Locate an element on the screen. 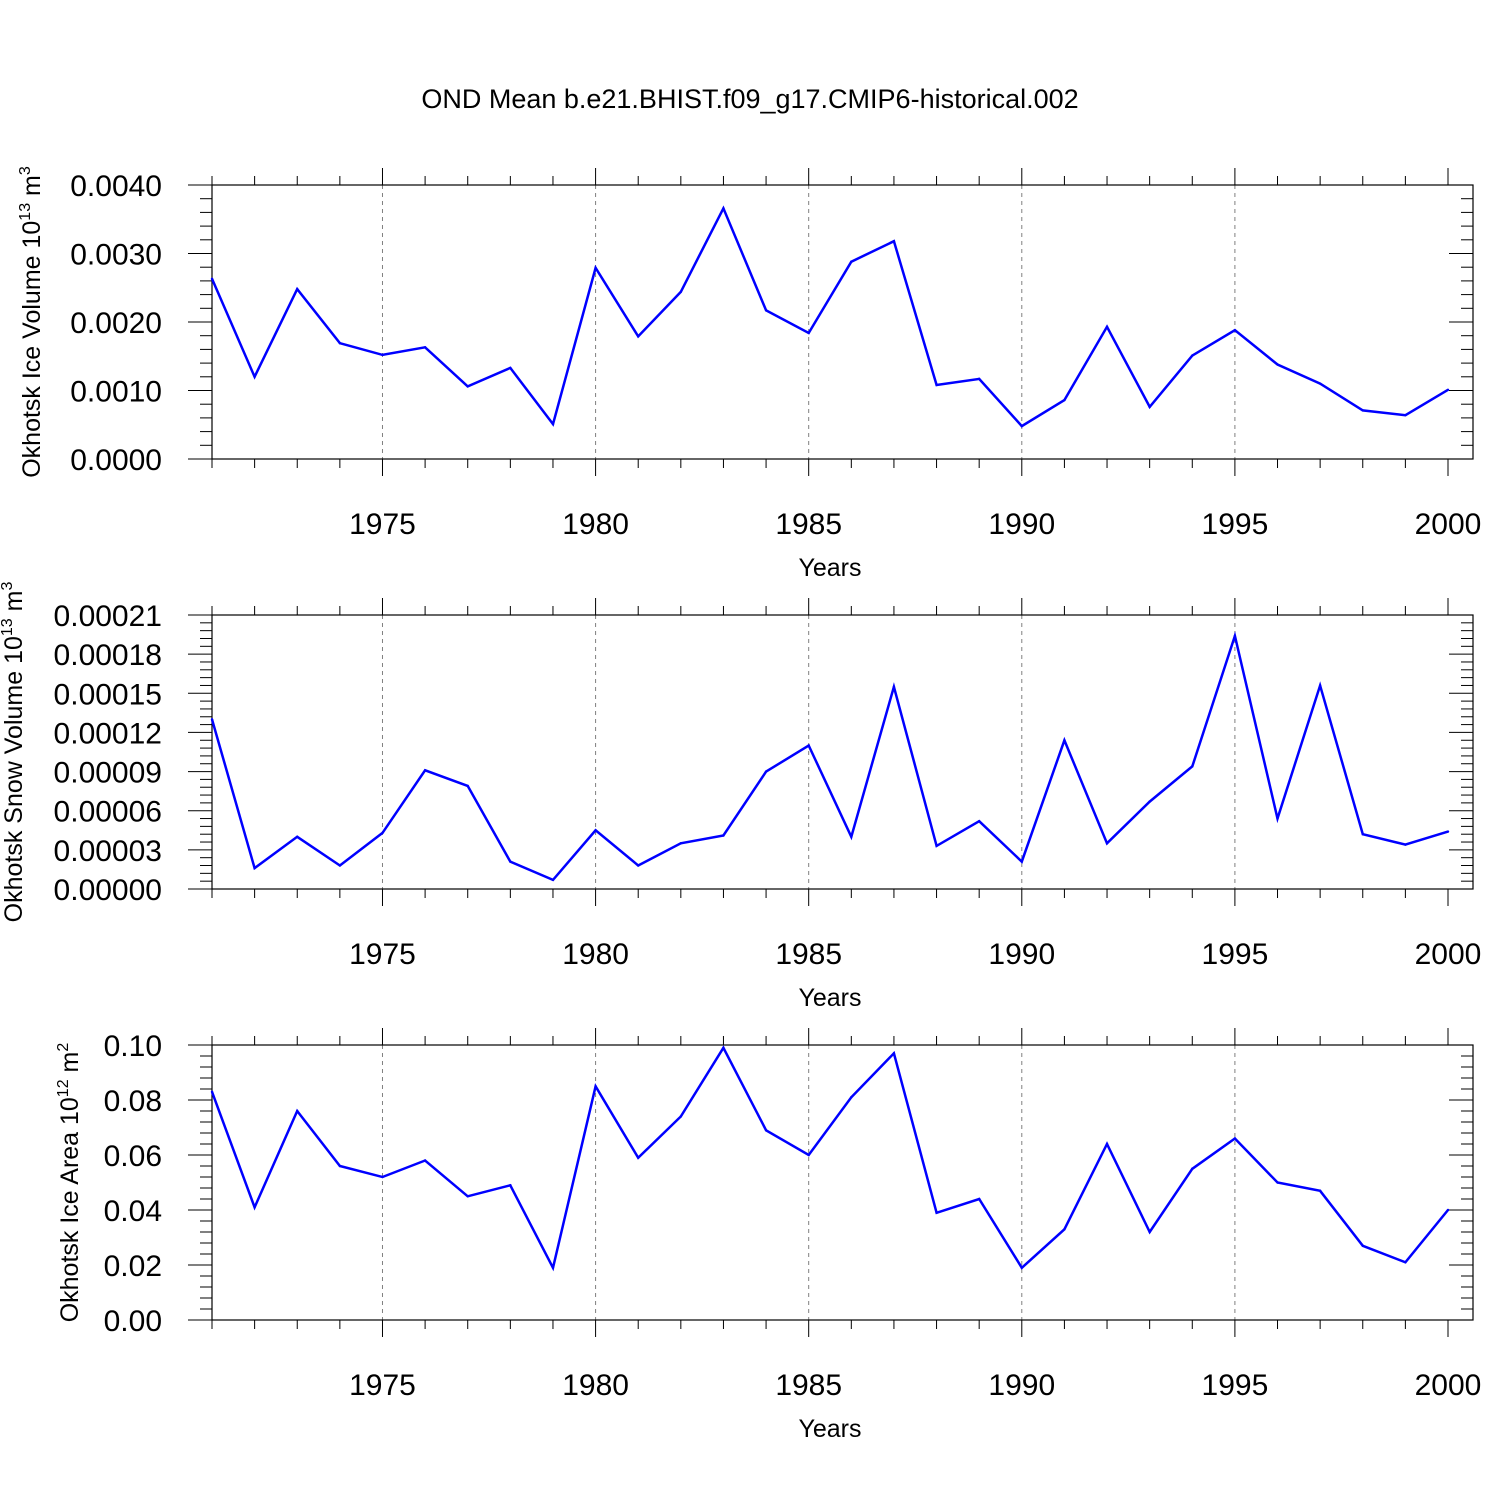 The height and width of the screenshot is (1500, 1500). y-tick-label: 0.06 is located at coordinates (133, 1156).